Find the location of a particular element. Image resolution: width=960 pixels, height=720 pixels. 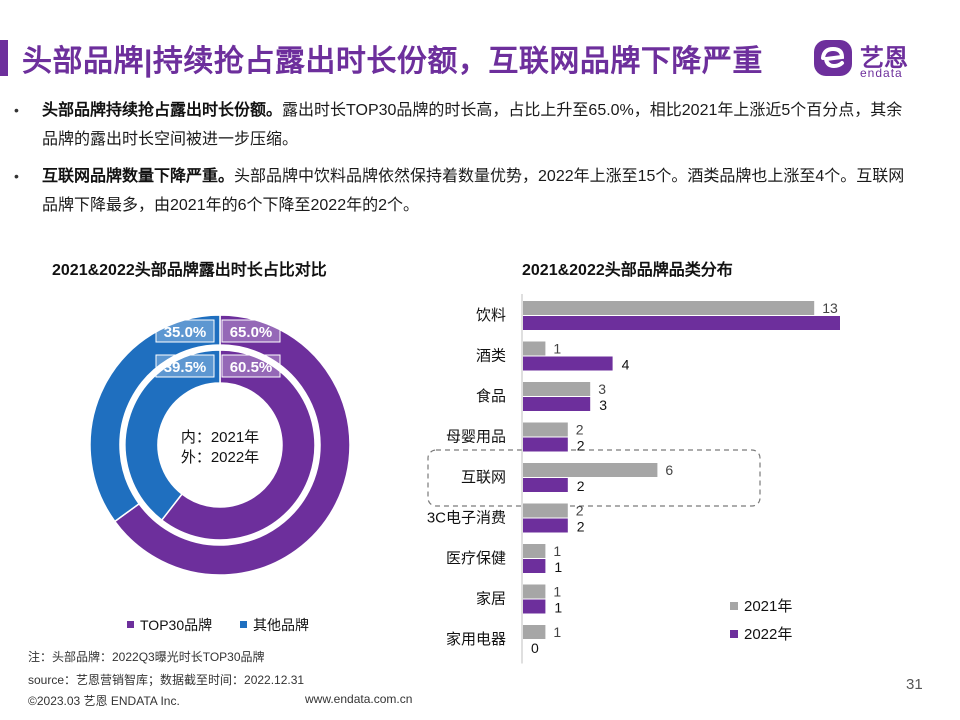

bar-category-label: 家用电器 is located at coordinates (476, 639).